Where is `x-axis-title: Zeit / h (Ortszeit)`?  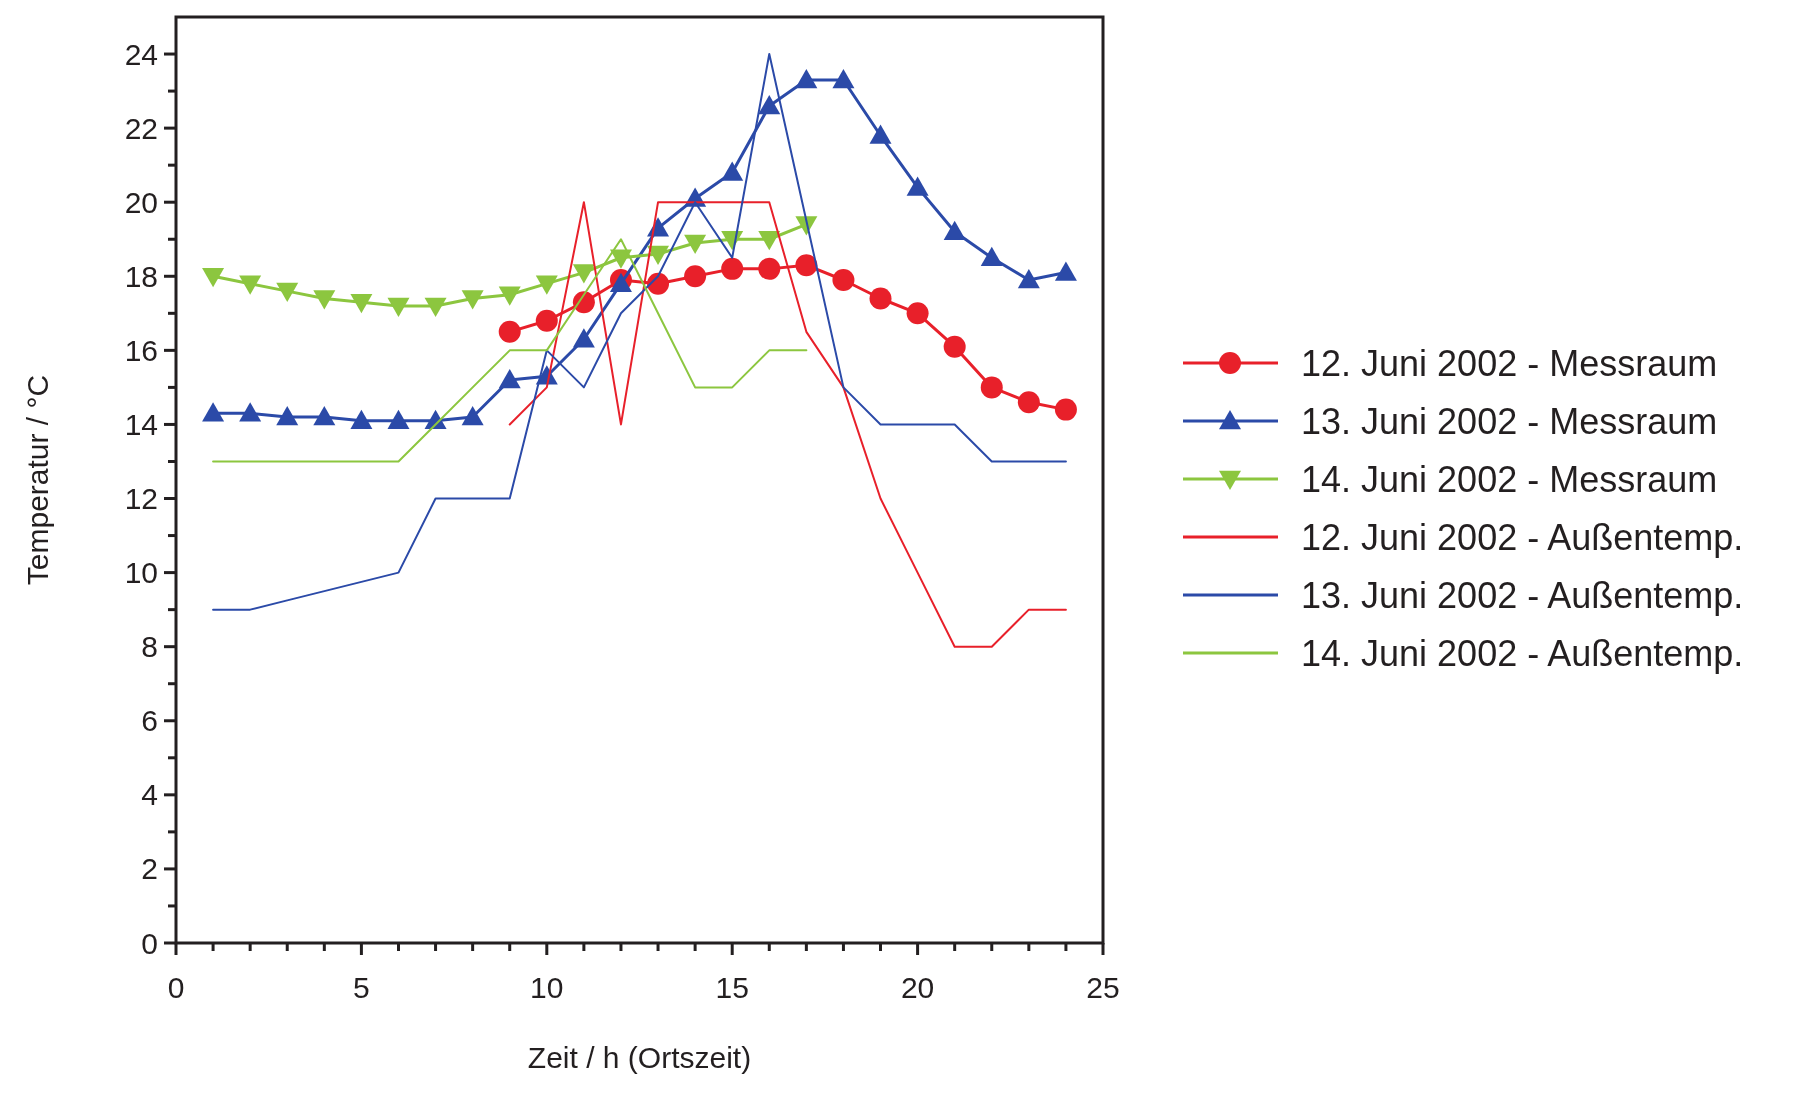
x-axis-title: Zeit / h (Ortszeit) is located at coordinates (639, 1057).